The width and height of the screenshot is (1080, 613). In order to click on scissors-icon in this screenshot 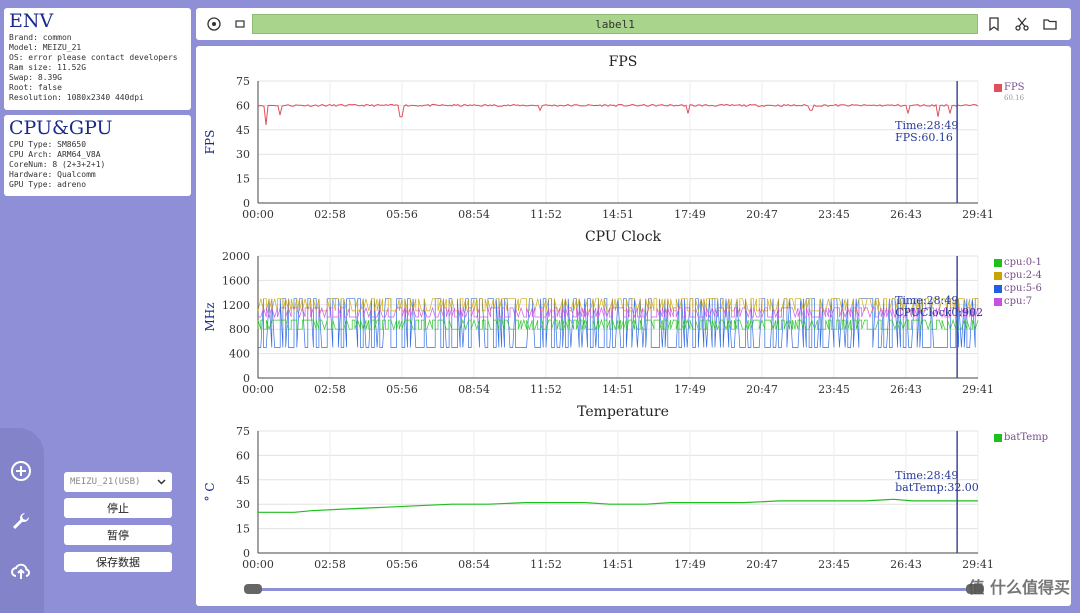, I will do `click(1022, 24)`.